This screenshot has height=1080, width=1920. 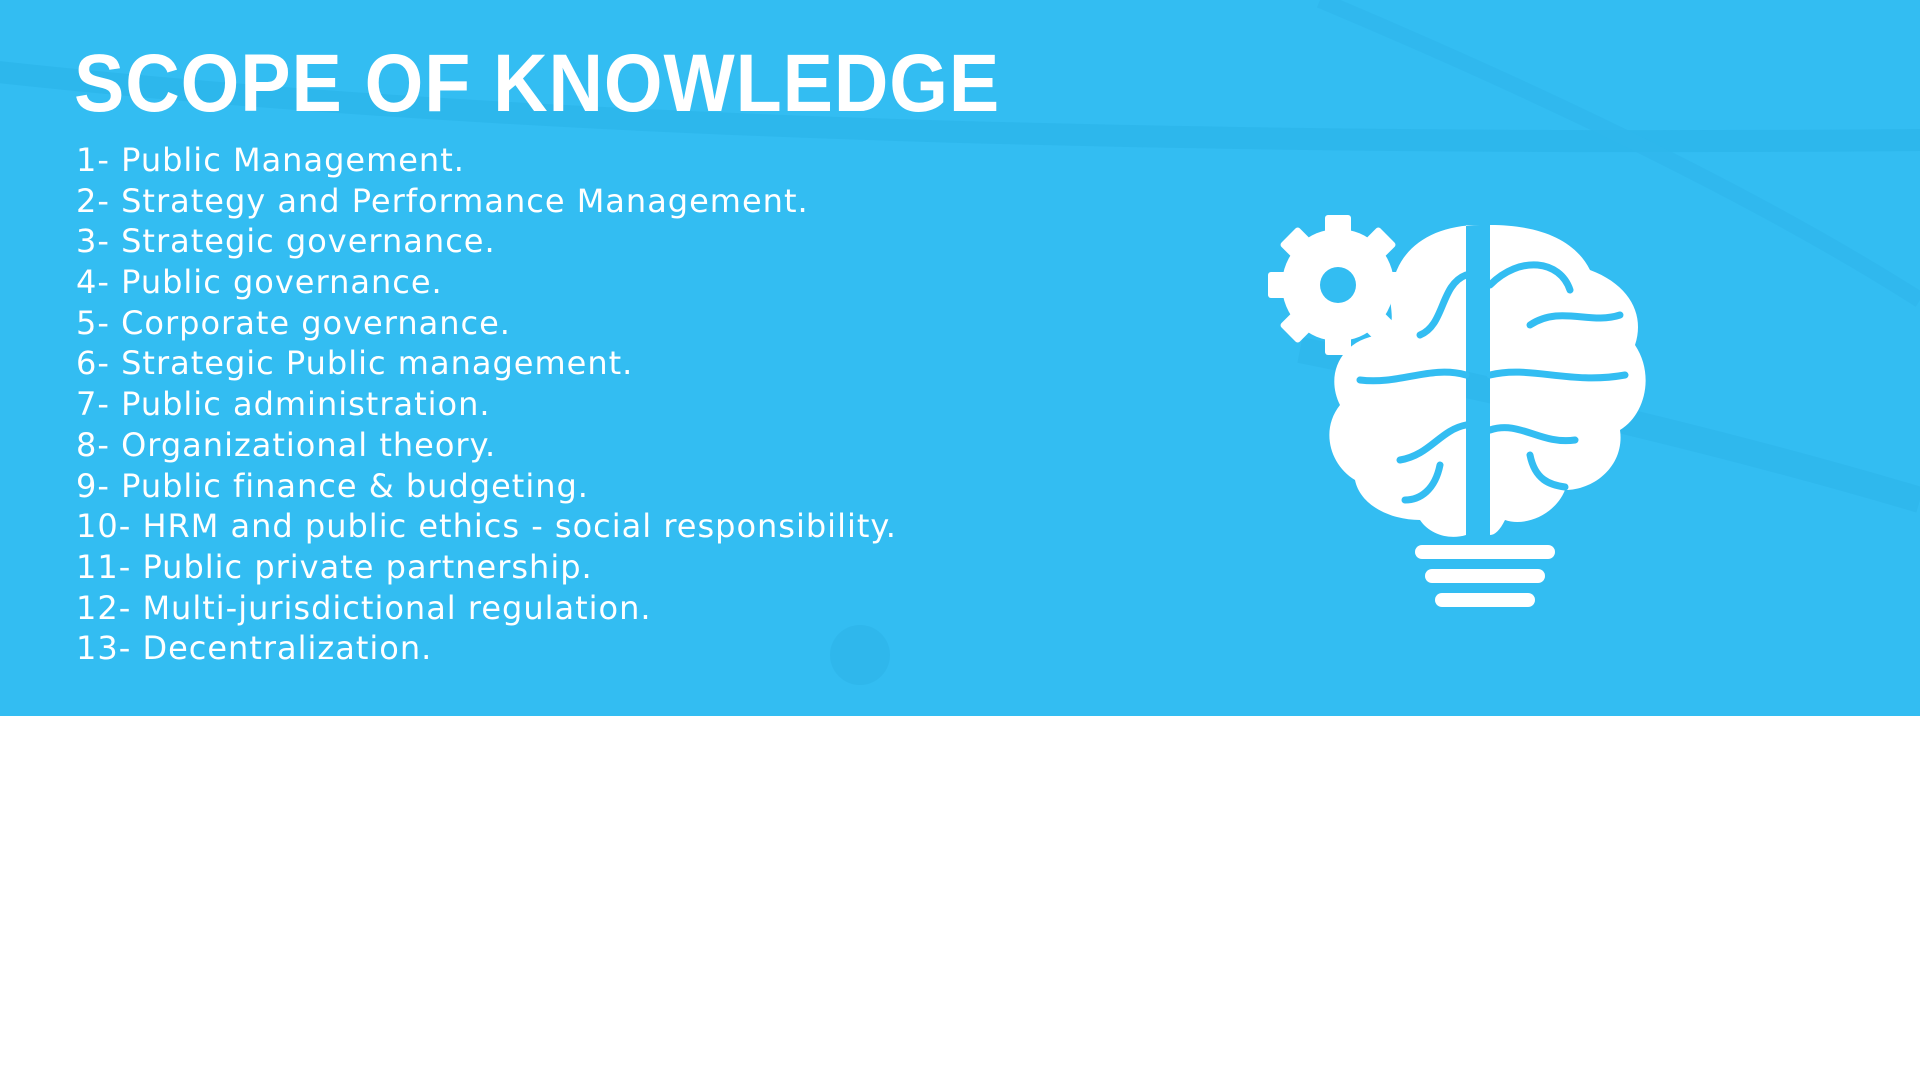 What do you see at coordinates (283, 404) in the screenshot?
I see `topic-item: 7- Public administration.` at bounding box center [283, 404].